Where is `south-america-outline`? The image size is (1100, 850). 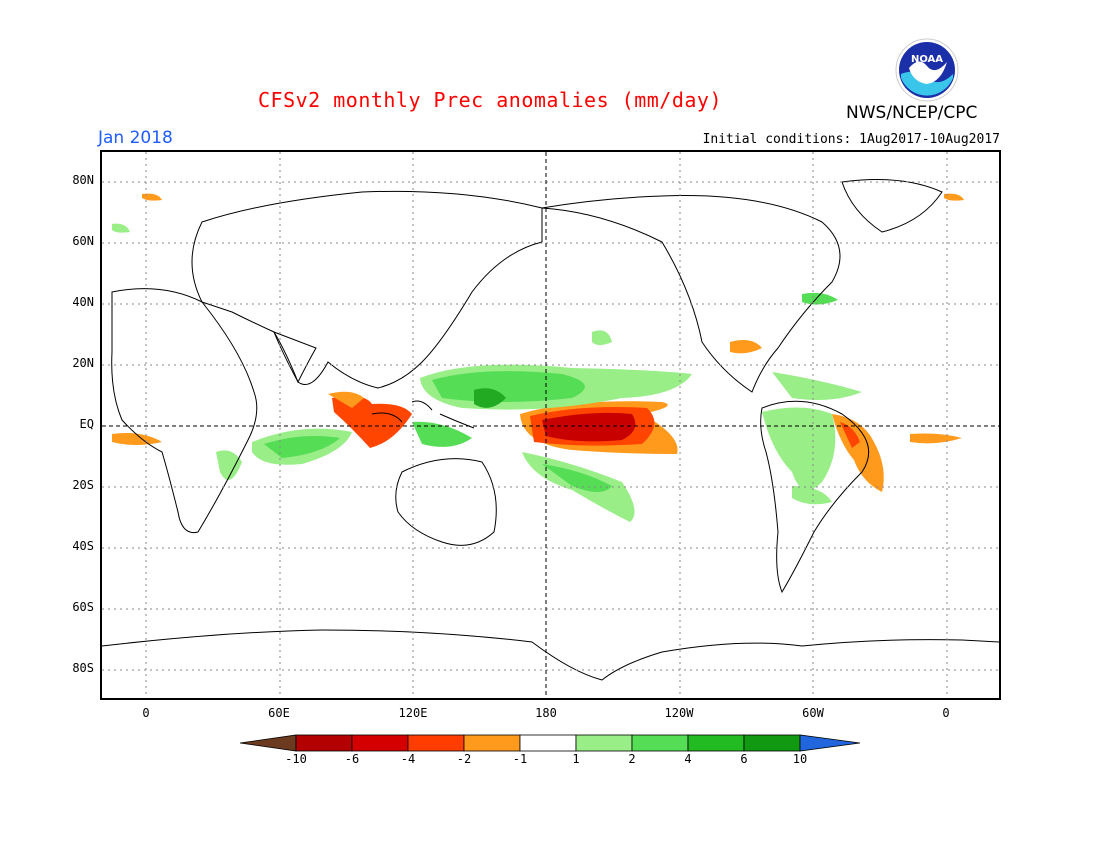 south-america-outline is located at coordinates (815, 497).